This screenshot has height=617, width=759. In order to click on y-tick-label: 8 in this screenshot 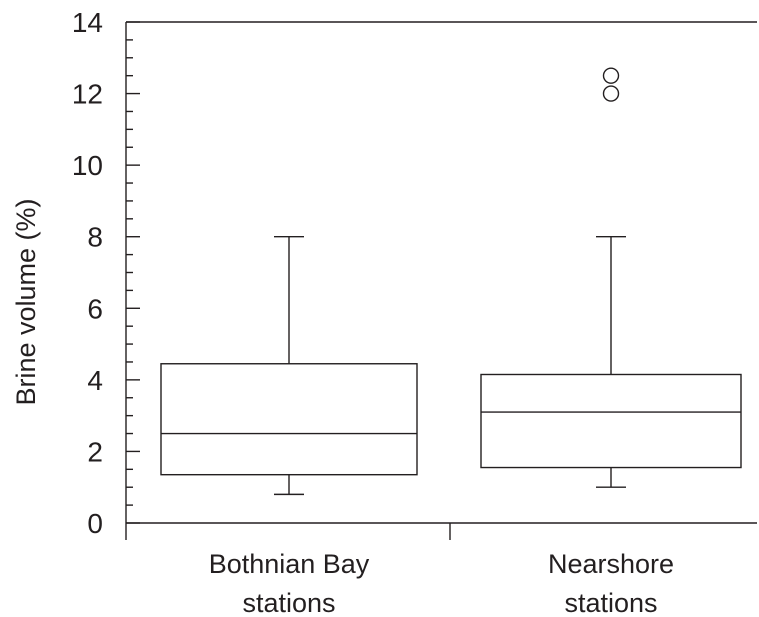, I will do `click(95, 237)`.